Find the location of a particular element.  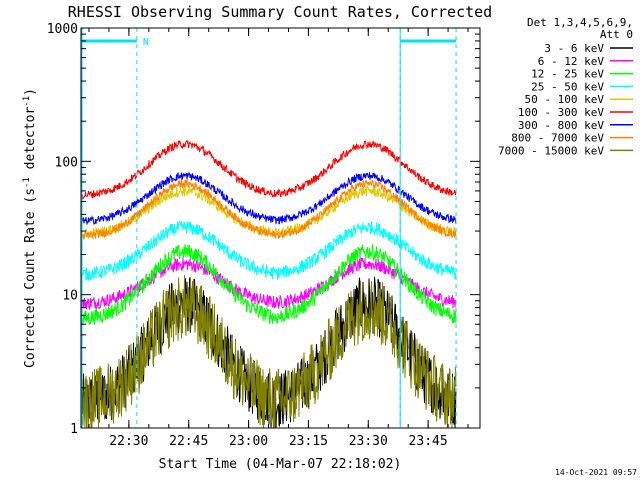

legend-item-label: 50 - 100 keV is located at coordinates (565, 99).